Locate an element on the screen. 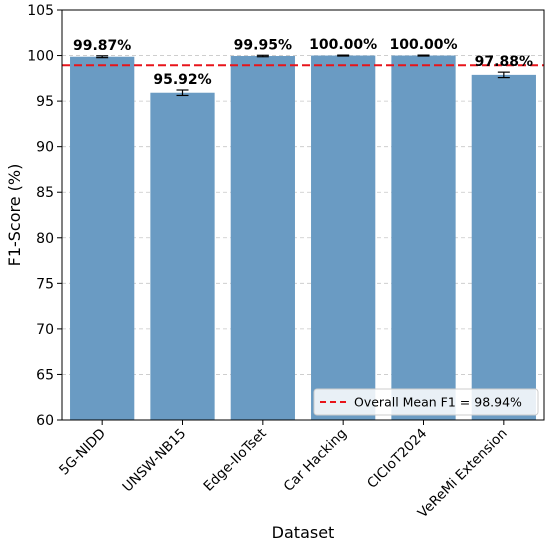  value-labels: 99.87% 95.92% 99.95% 100.00% 100.00% 97.88% is located at coordinates (303, 62).